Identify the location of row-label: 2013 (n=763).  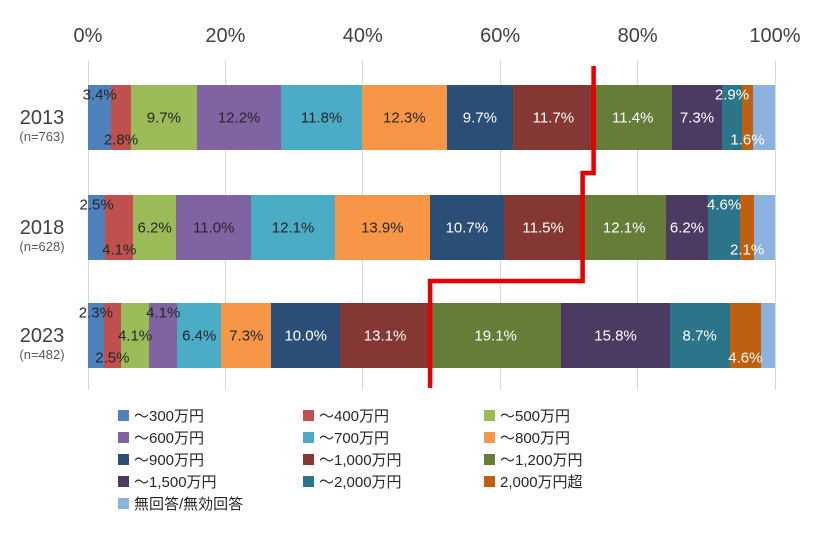
(42, 126).